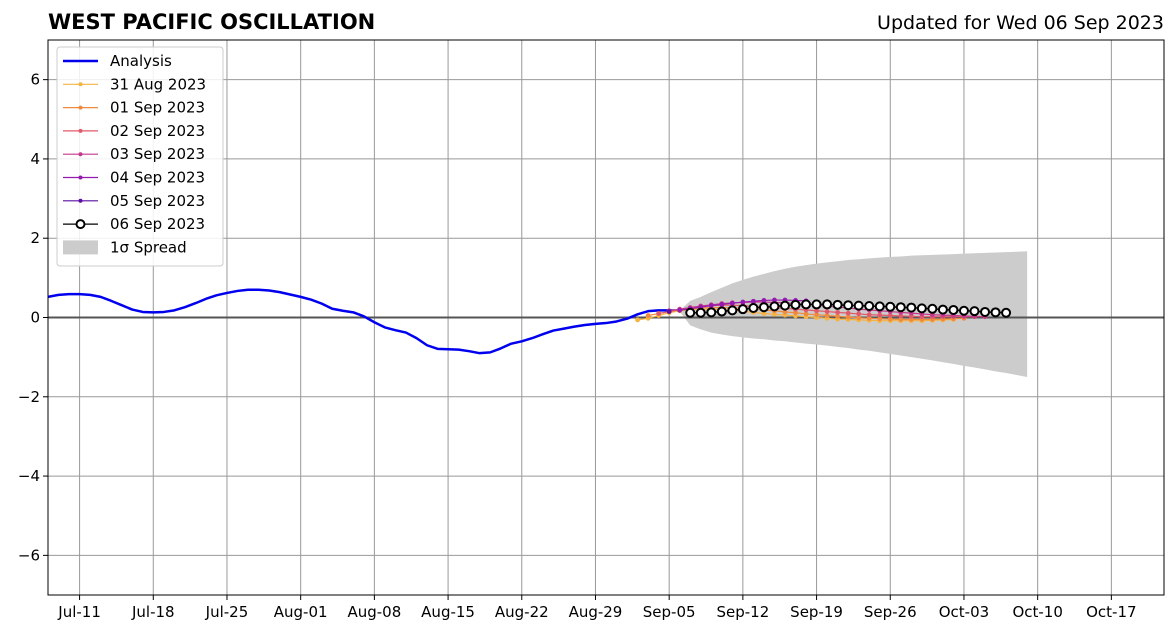 The height and width of the screenshot is (633, 1176). I want to click on legend-label: 03 Sep 2023, so click(157, 154).